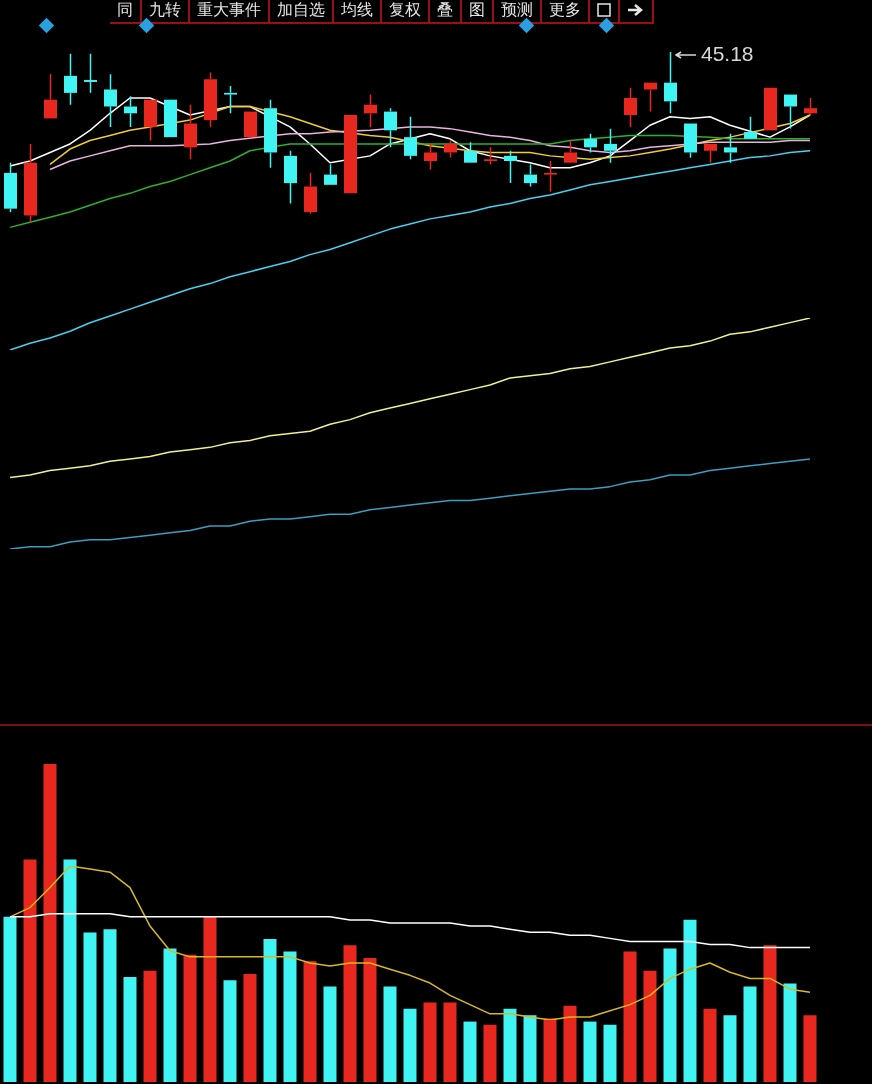  What do you see at coordinates (727, 53) in the screenshot?
I see `annotation: 45.18` at bounding box center [727, 53].